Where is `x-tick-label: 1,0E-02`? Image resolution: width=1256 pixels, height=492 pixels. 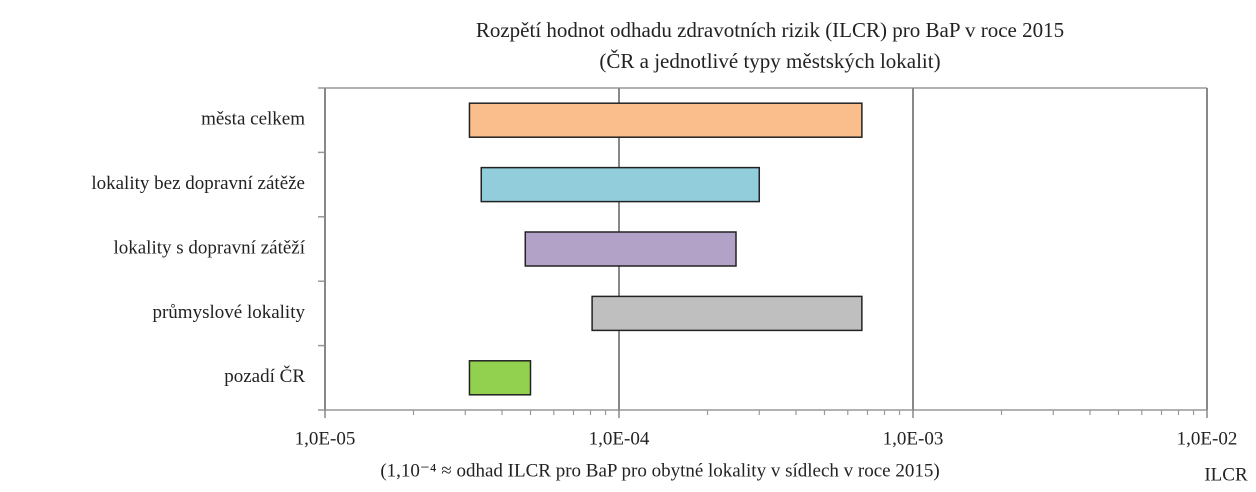 x-tick-label: 1,0E-02 is located at coordinates (1207, 438).